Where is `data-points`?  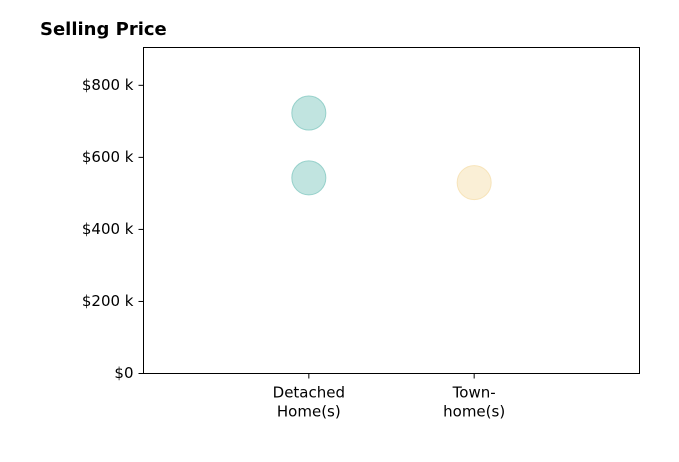
data-points is located at coordinates (391, 148).